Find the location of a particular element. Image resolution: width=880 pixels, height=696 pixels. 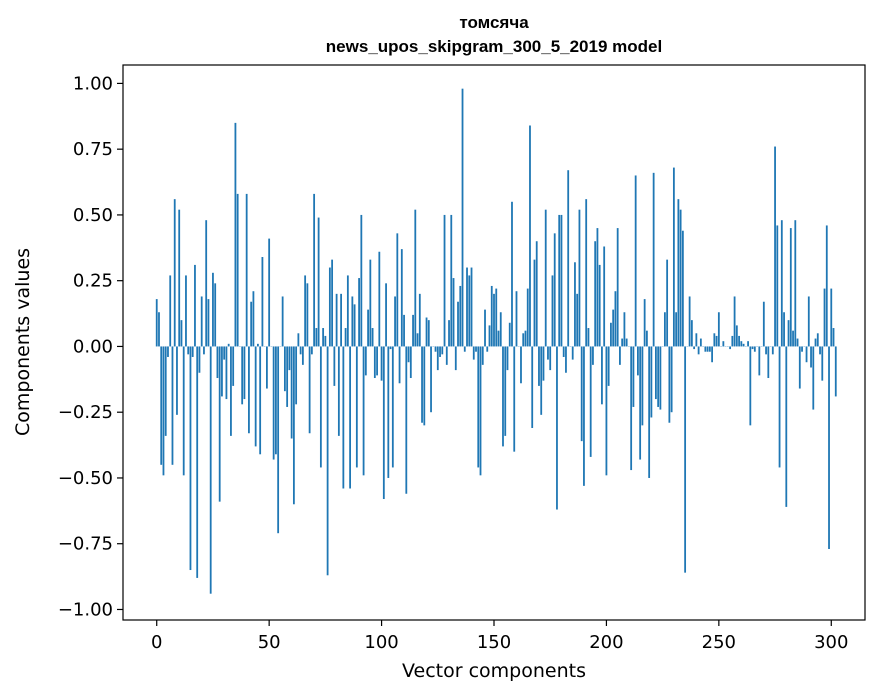

x-tick-label: 100 is located at coordinates (381, 642).